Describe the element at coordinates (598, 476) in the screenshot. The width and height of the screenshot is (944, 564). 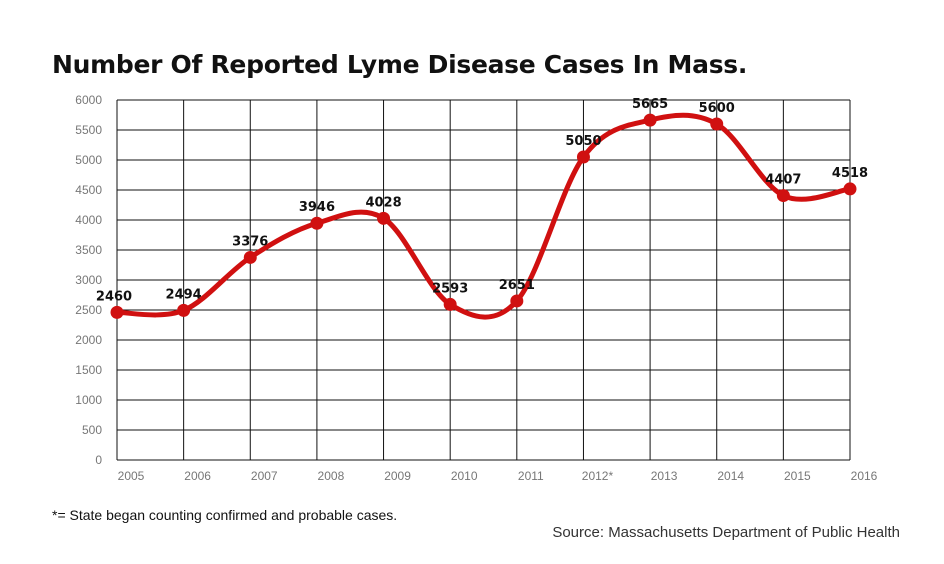
I see `x-tick-label: 2012*` at that location.